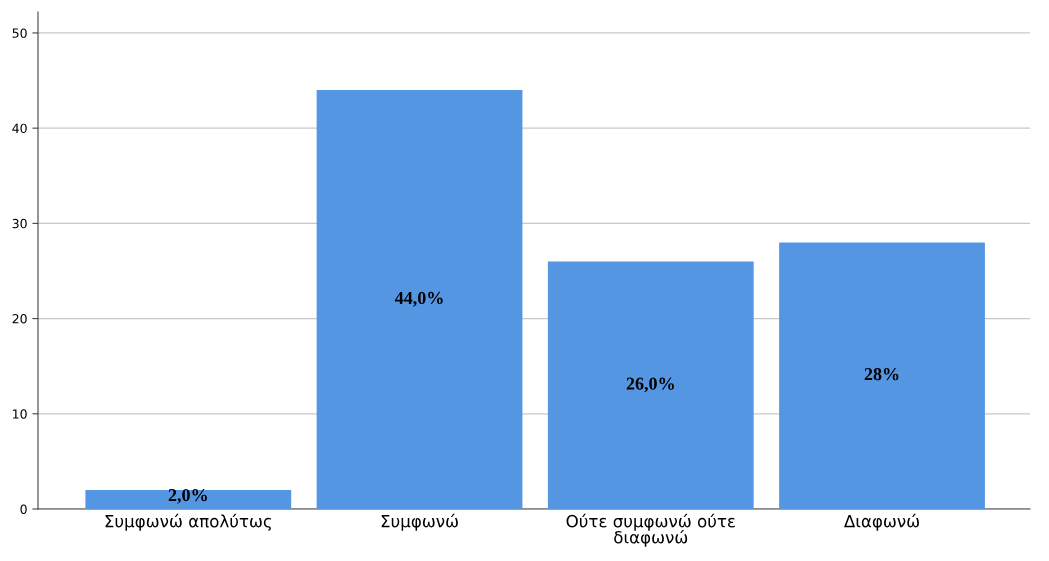 The width and height of the screenshot is (1049, 561). I want to click on x-tick-label: Ούτε συμφωνώ ούτε διαφωνώ, so click(650, 530).